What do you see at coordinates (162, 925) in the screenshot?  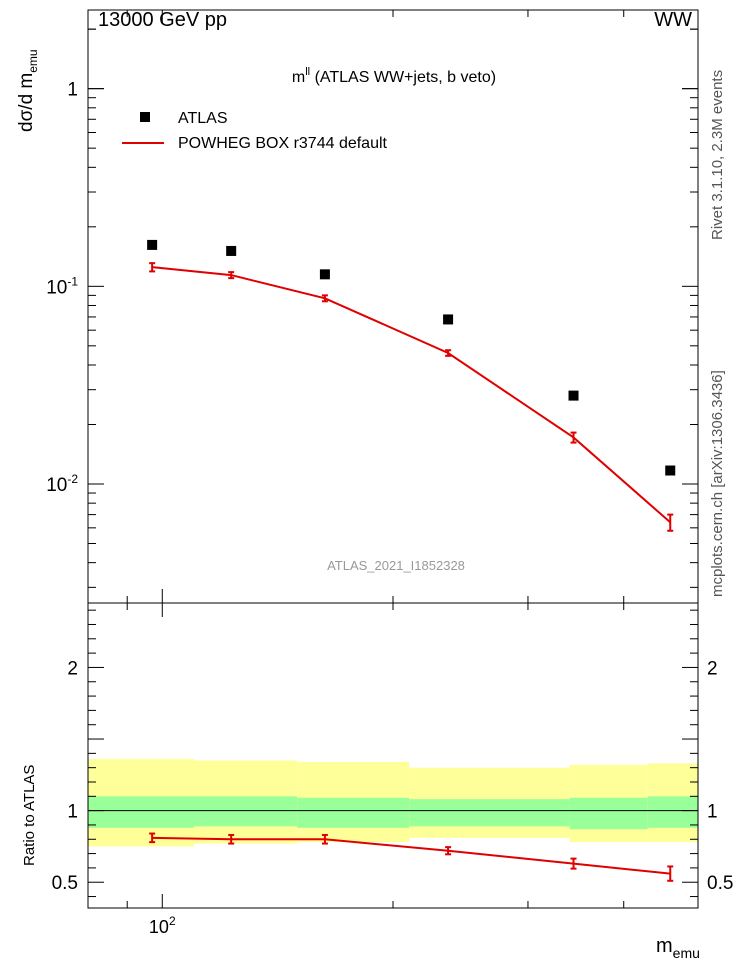 I see `x-tick-label: 102` at bounding box center [162, 925].